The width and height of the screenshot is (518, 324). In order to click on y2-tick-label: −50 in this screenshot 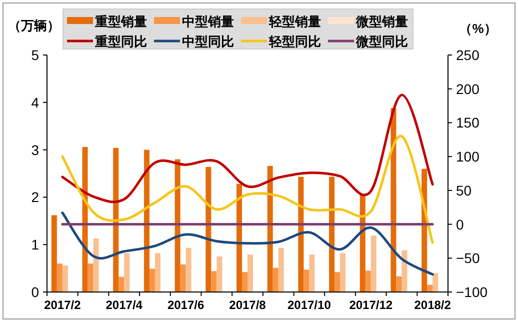, I will do `click(468, 258)`.